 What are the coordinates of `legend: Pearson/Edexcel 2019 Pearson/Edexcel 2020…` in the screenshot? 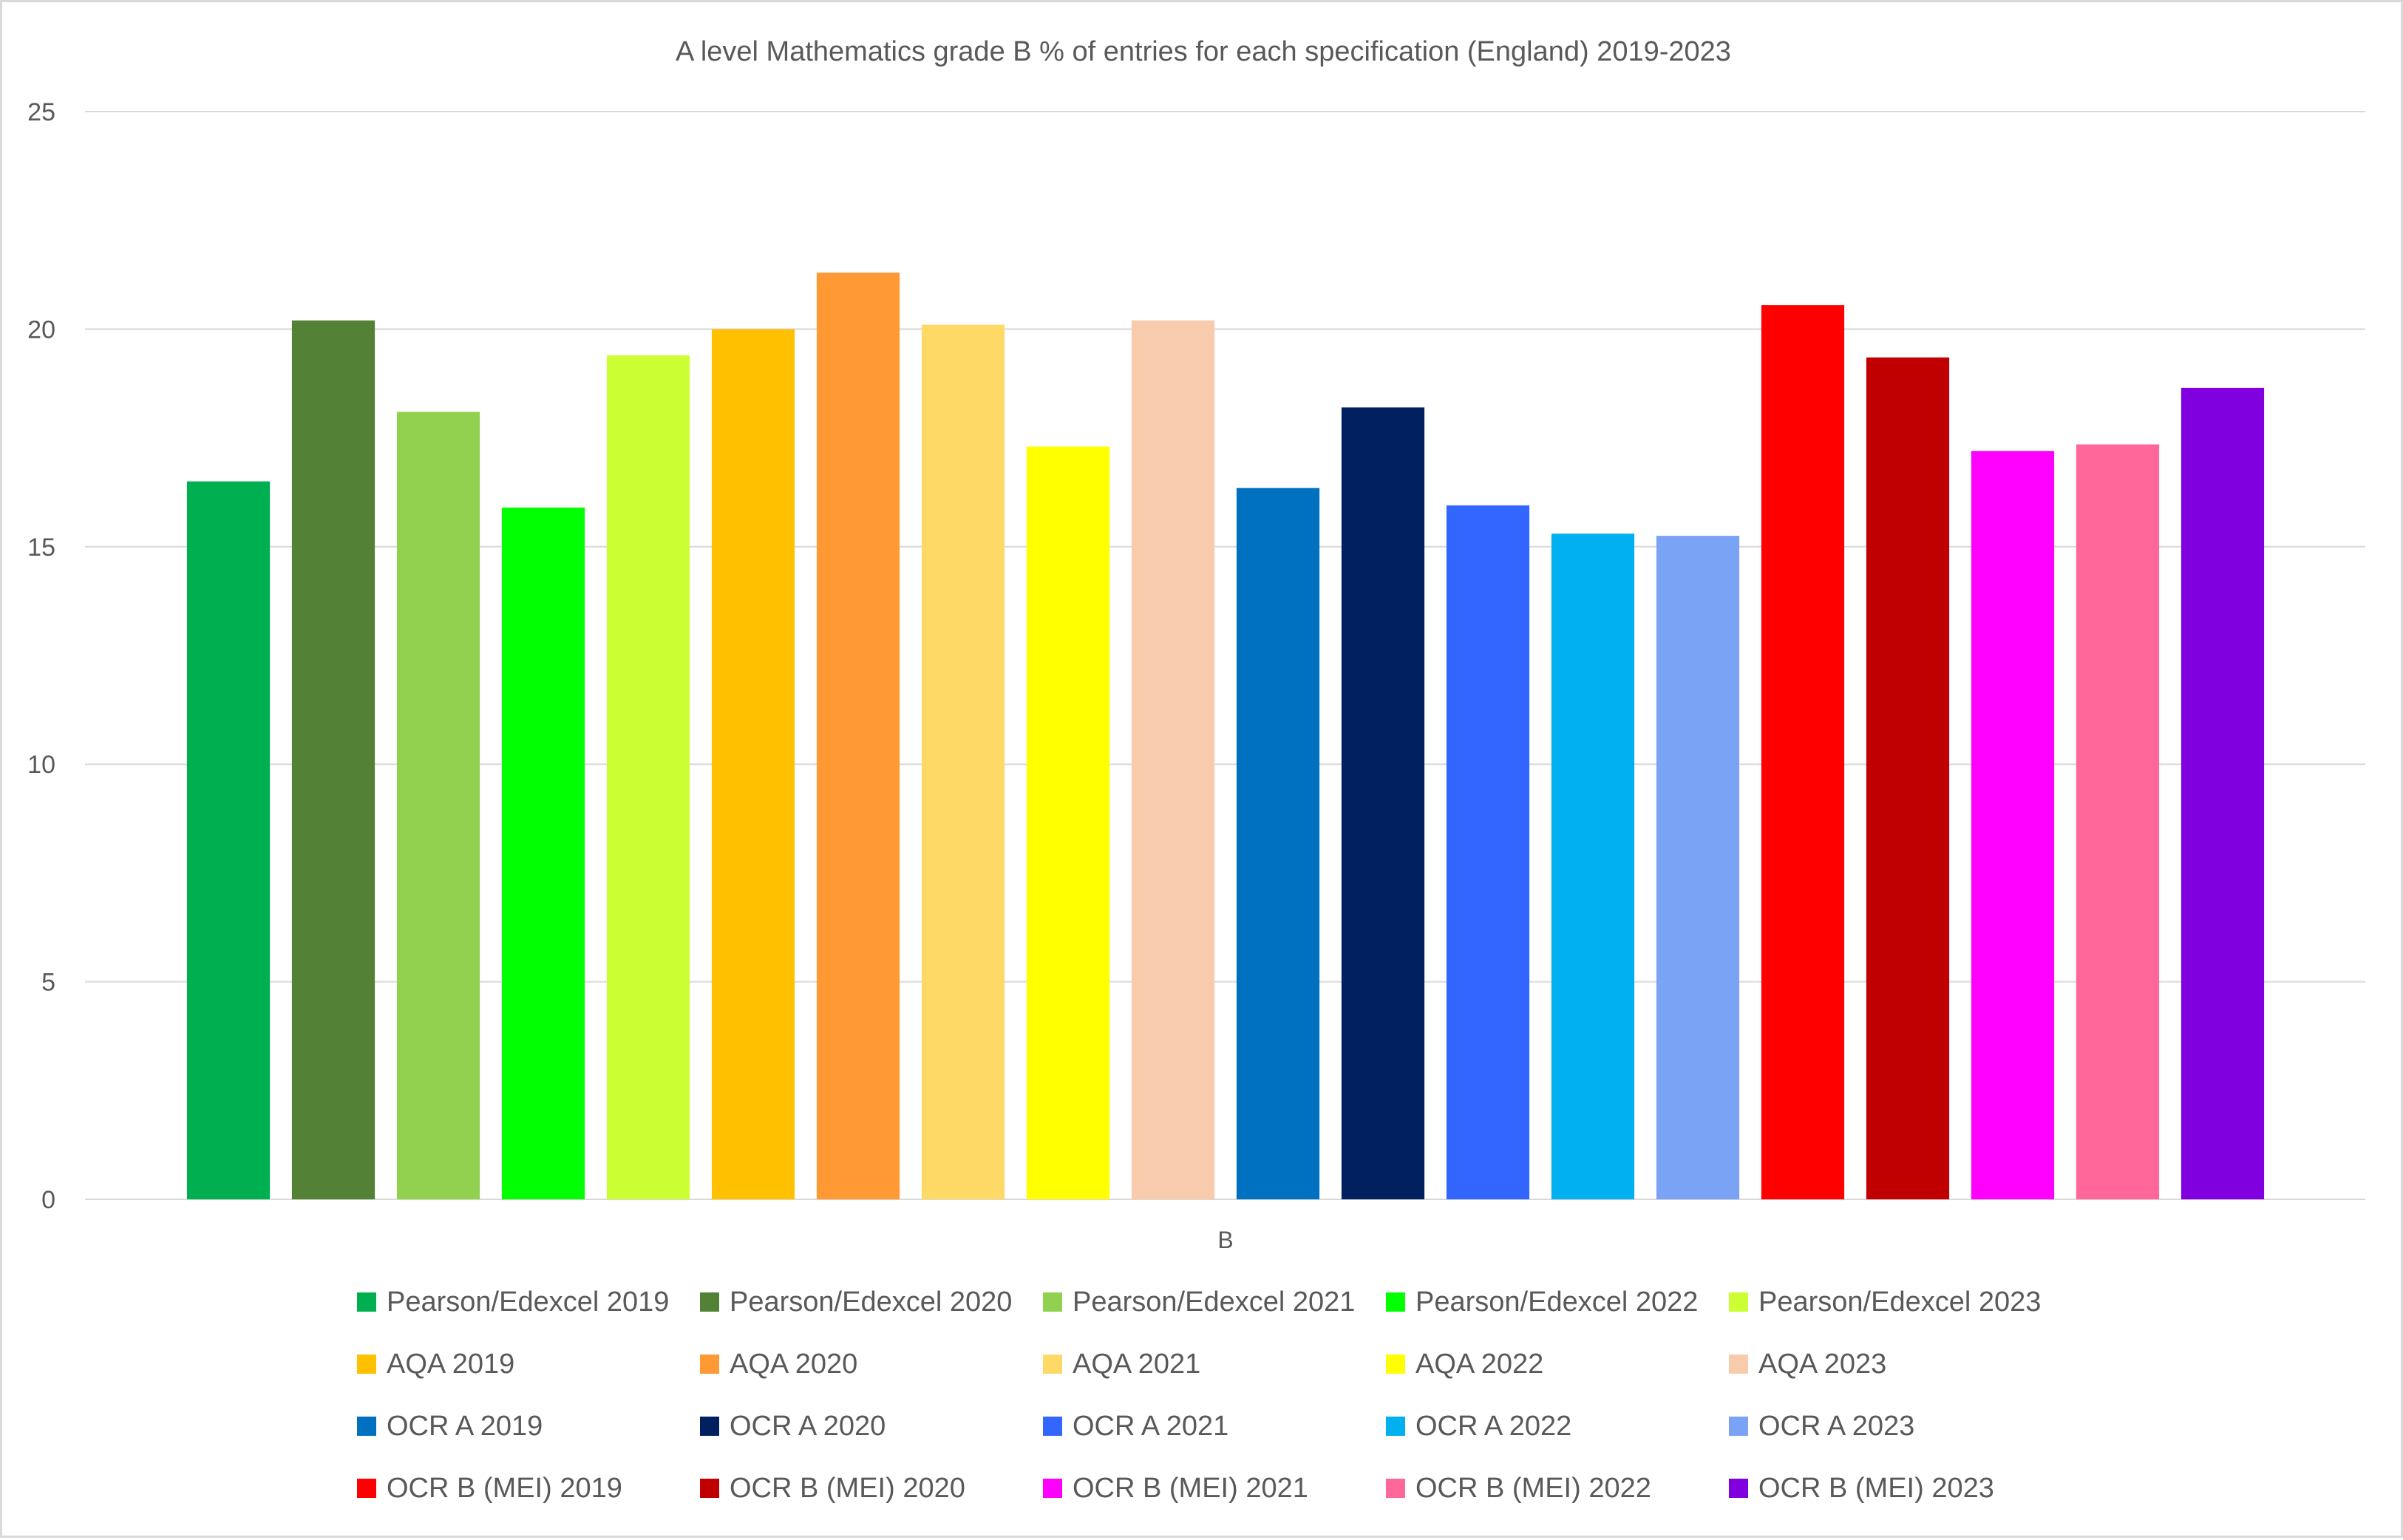 It's located at (1244, 1395).